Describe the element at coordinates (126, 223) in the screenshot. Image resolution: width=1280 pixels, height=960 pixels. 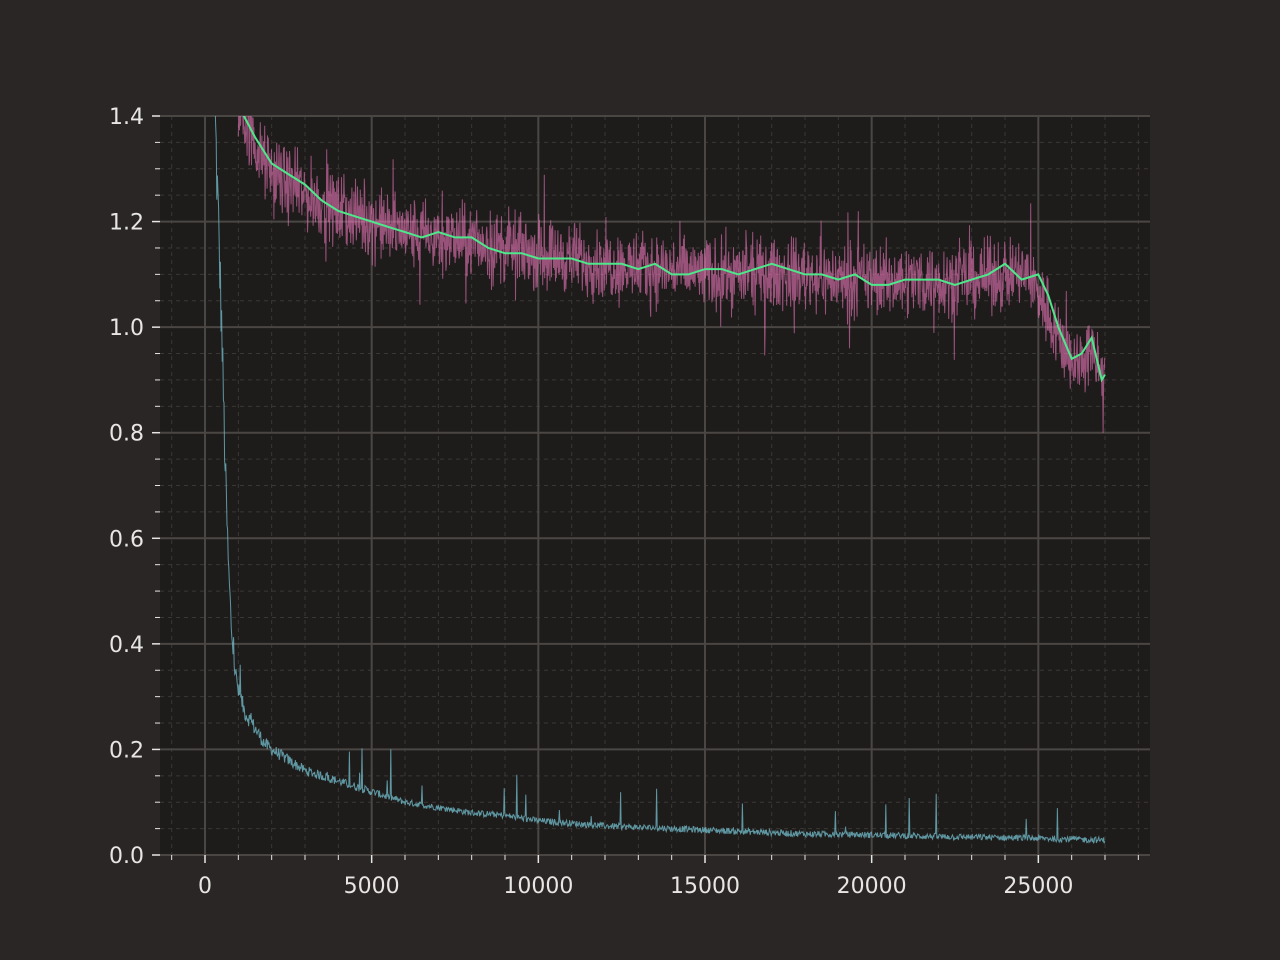
I see `y-tick-label: 1.2` at that location.